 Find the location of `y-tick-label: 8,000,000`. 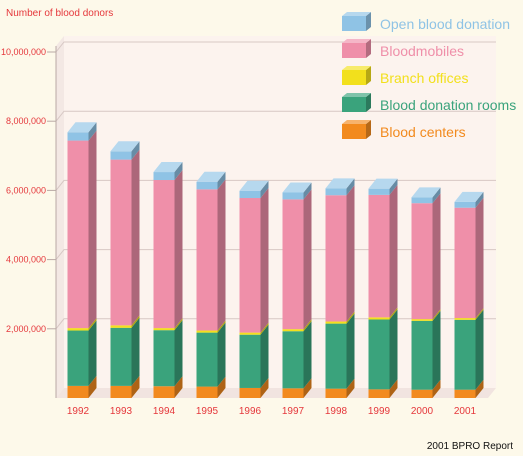

y-tick-label: 8,000,000 is located at coordinates (26, 121).